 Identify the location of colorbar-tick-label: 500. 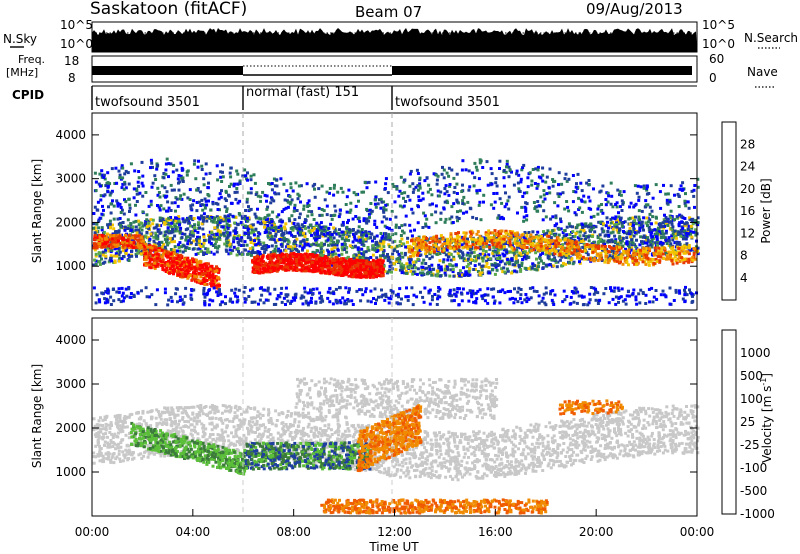
(751, 376).